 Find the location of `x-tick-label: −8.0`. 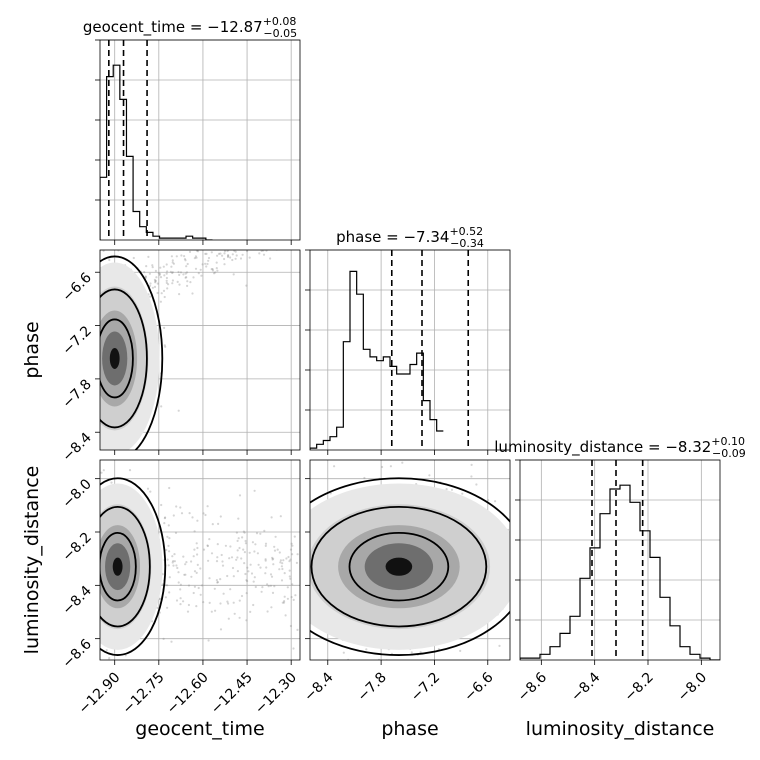

x-tick-label: −8.0 is located at coordinates (692, 687).